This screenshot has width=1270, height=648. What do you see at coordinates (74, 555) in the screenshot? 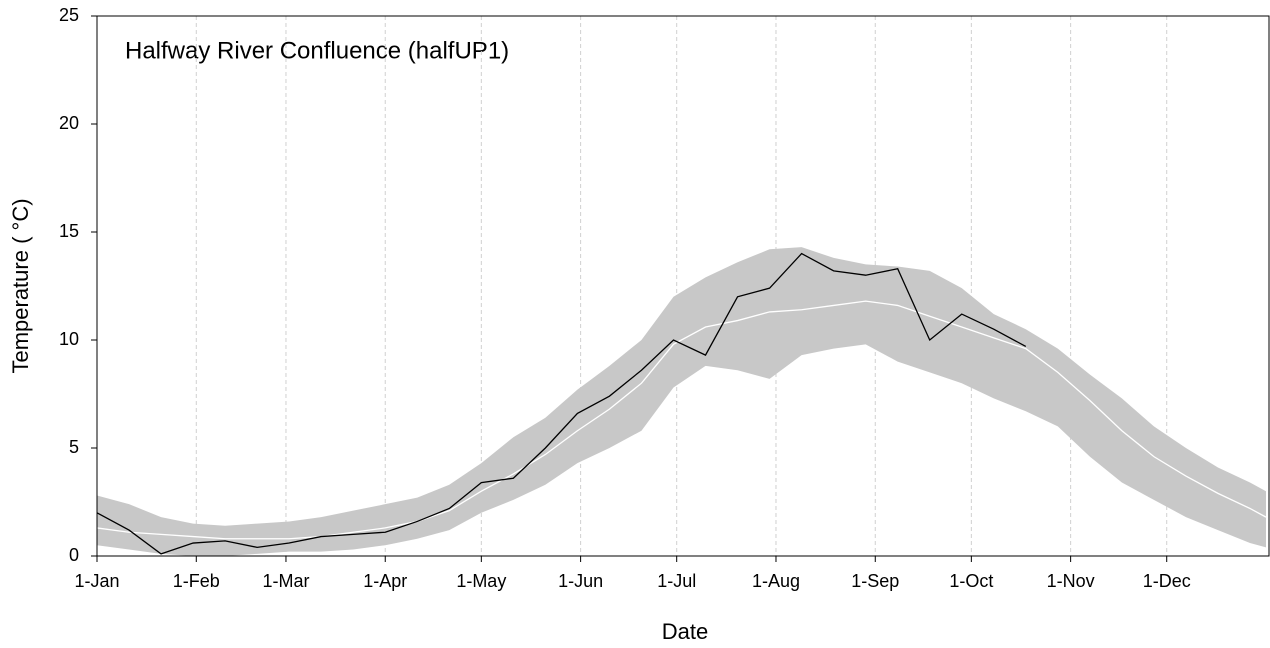
I see `y-tick-label: 0` at bounding box center [74, 555].